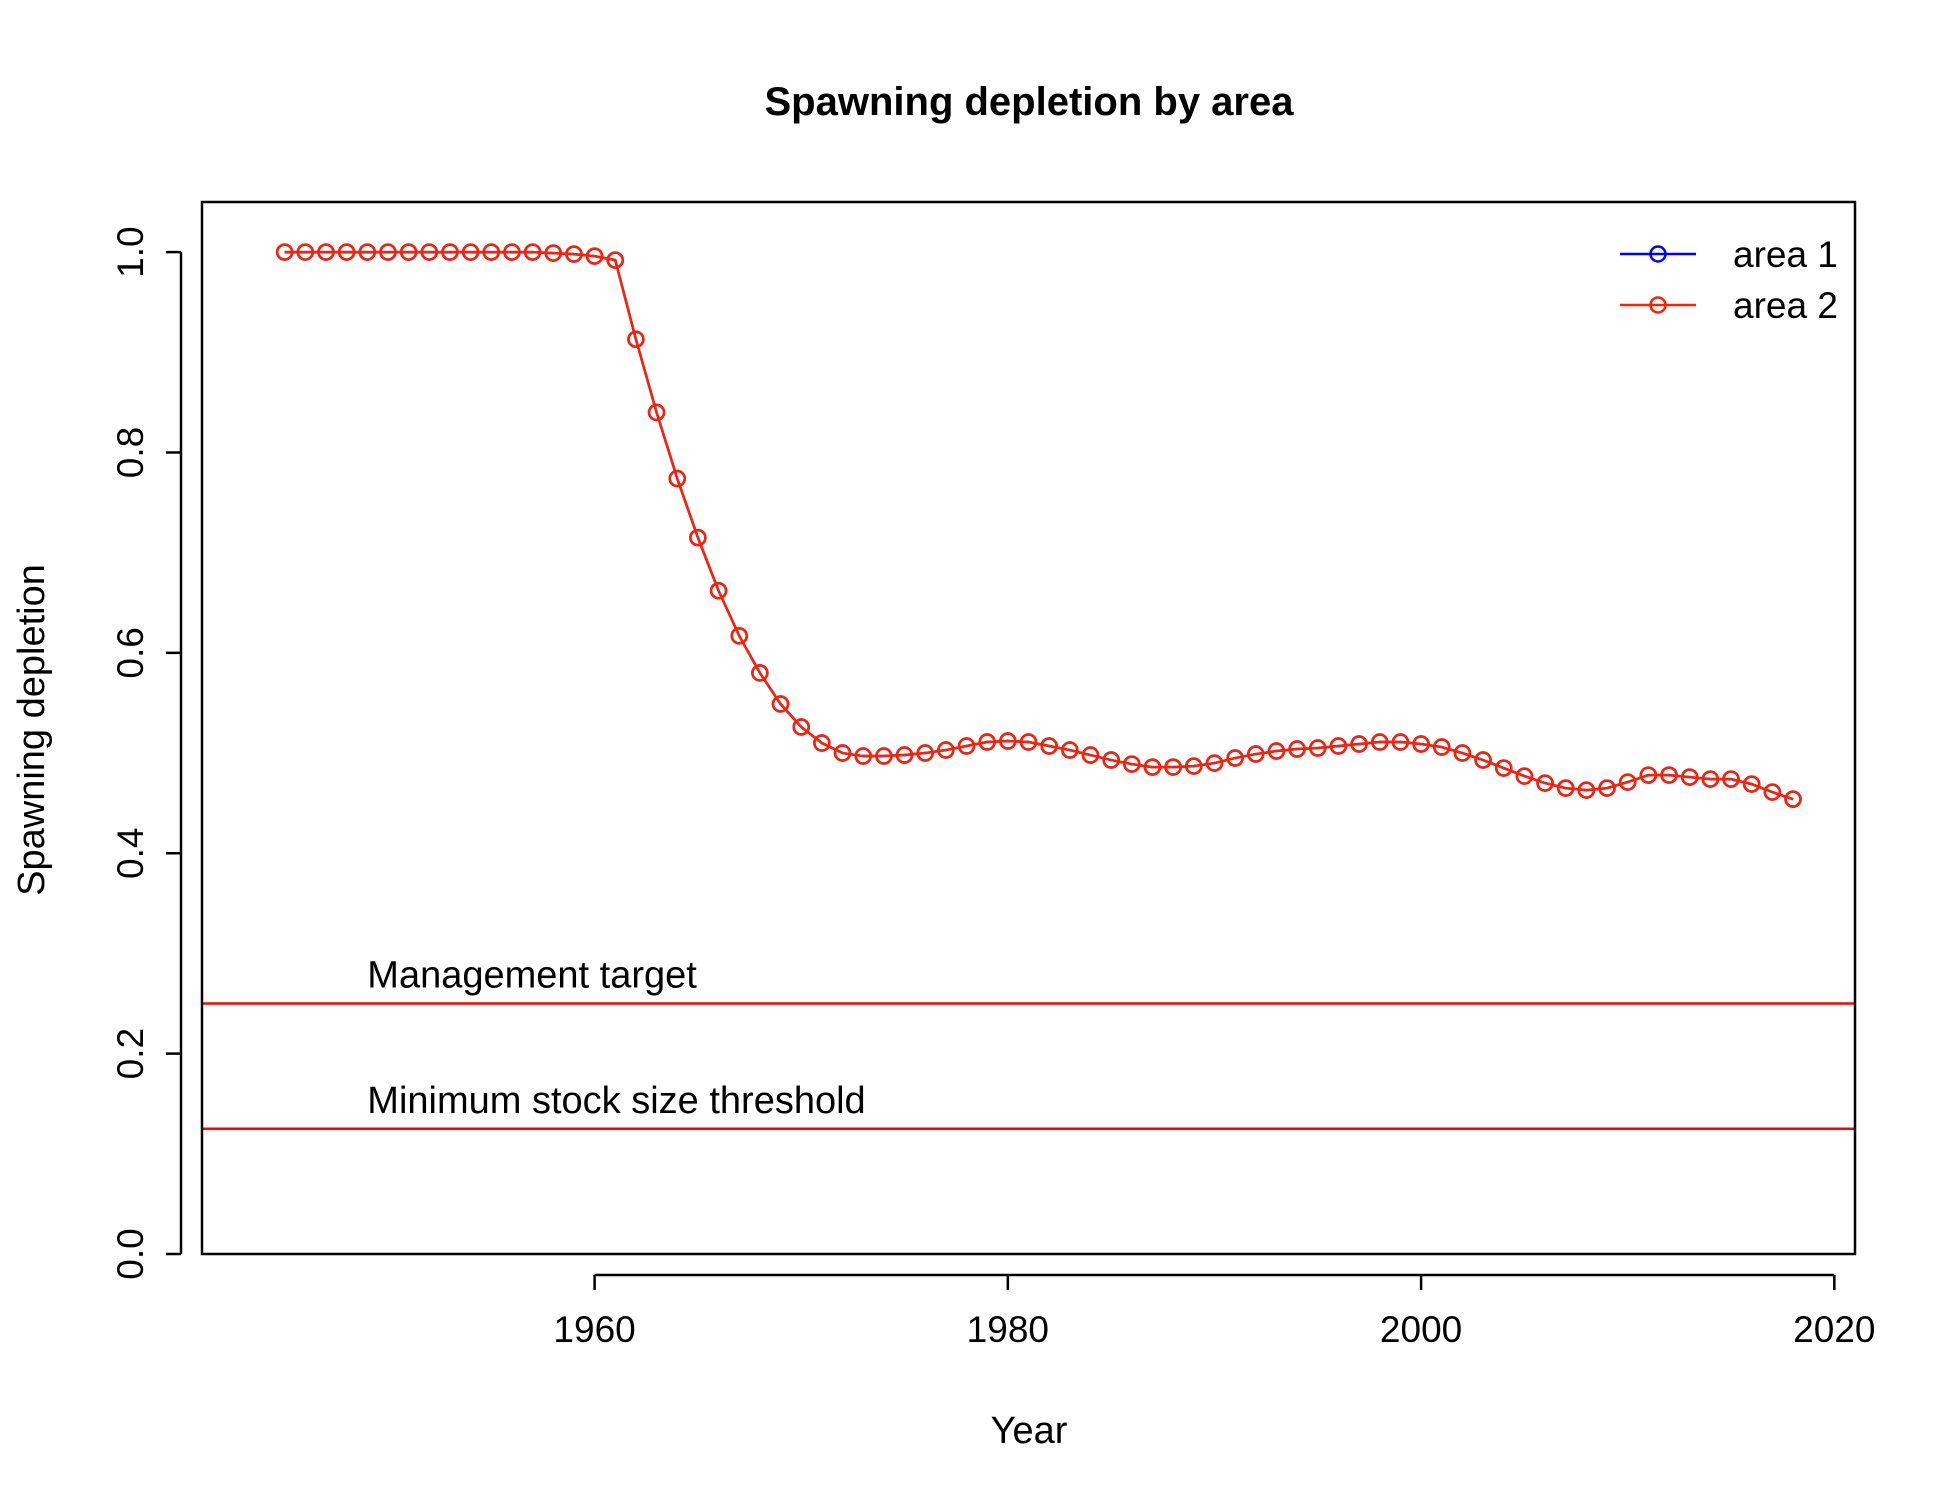 The width and height of the screenshot is (1950, 1500). Describe the element at coordinates (1421, 1329) in the screenshot. I see `x-tick-label: 2000` at that location.